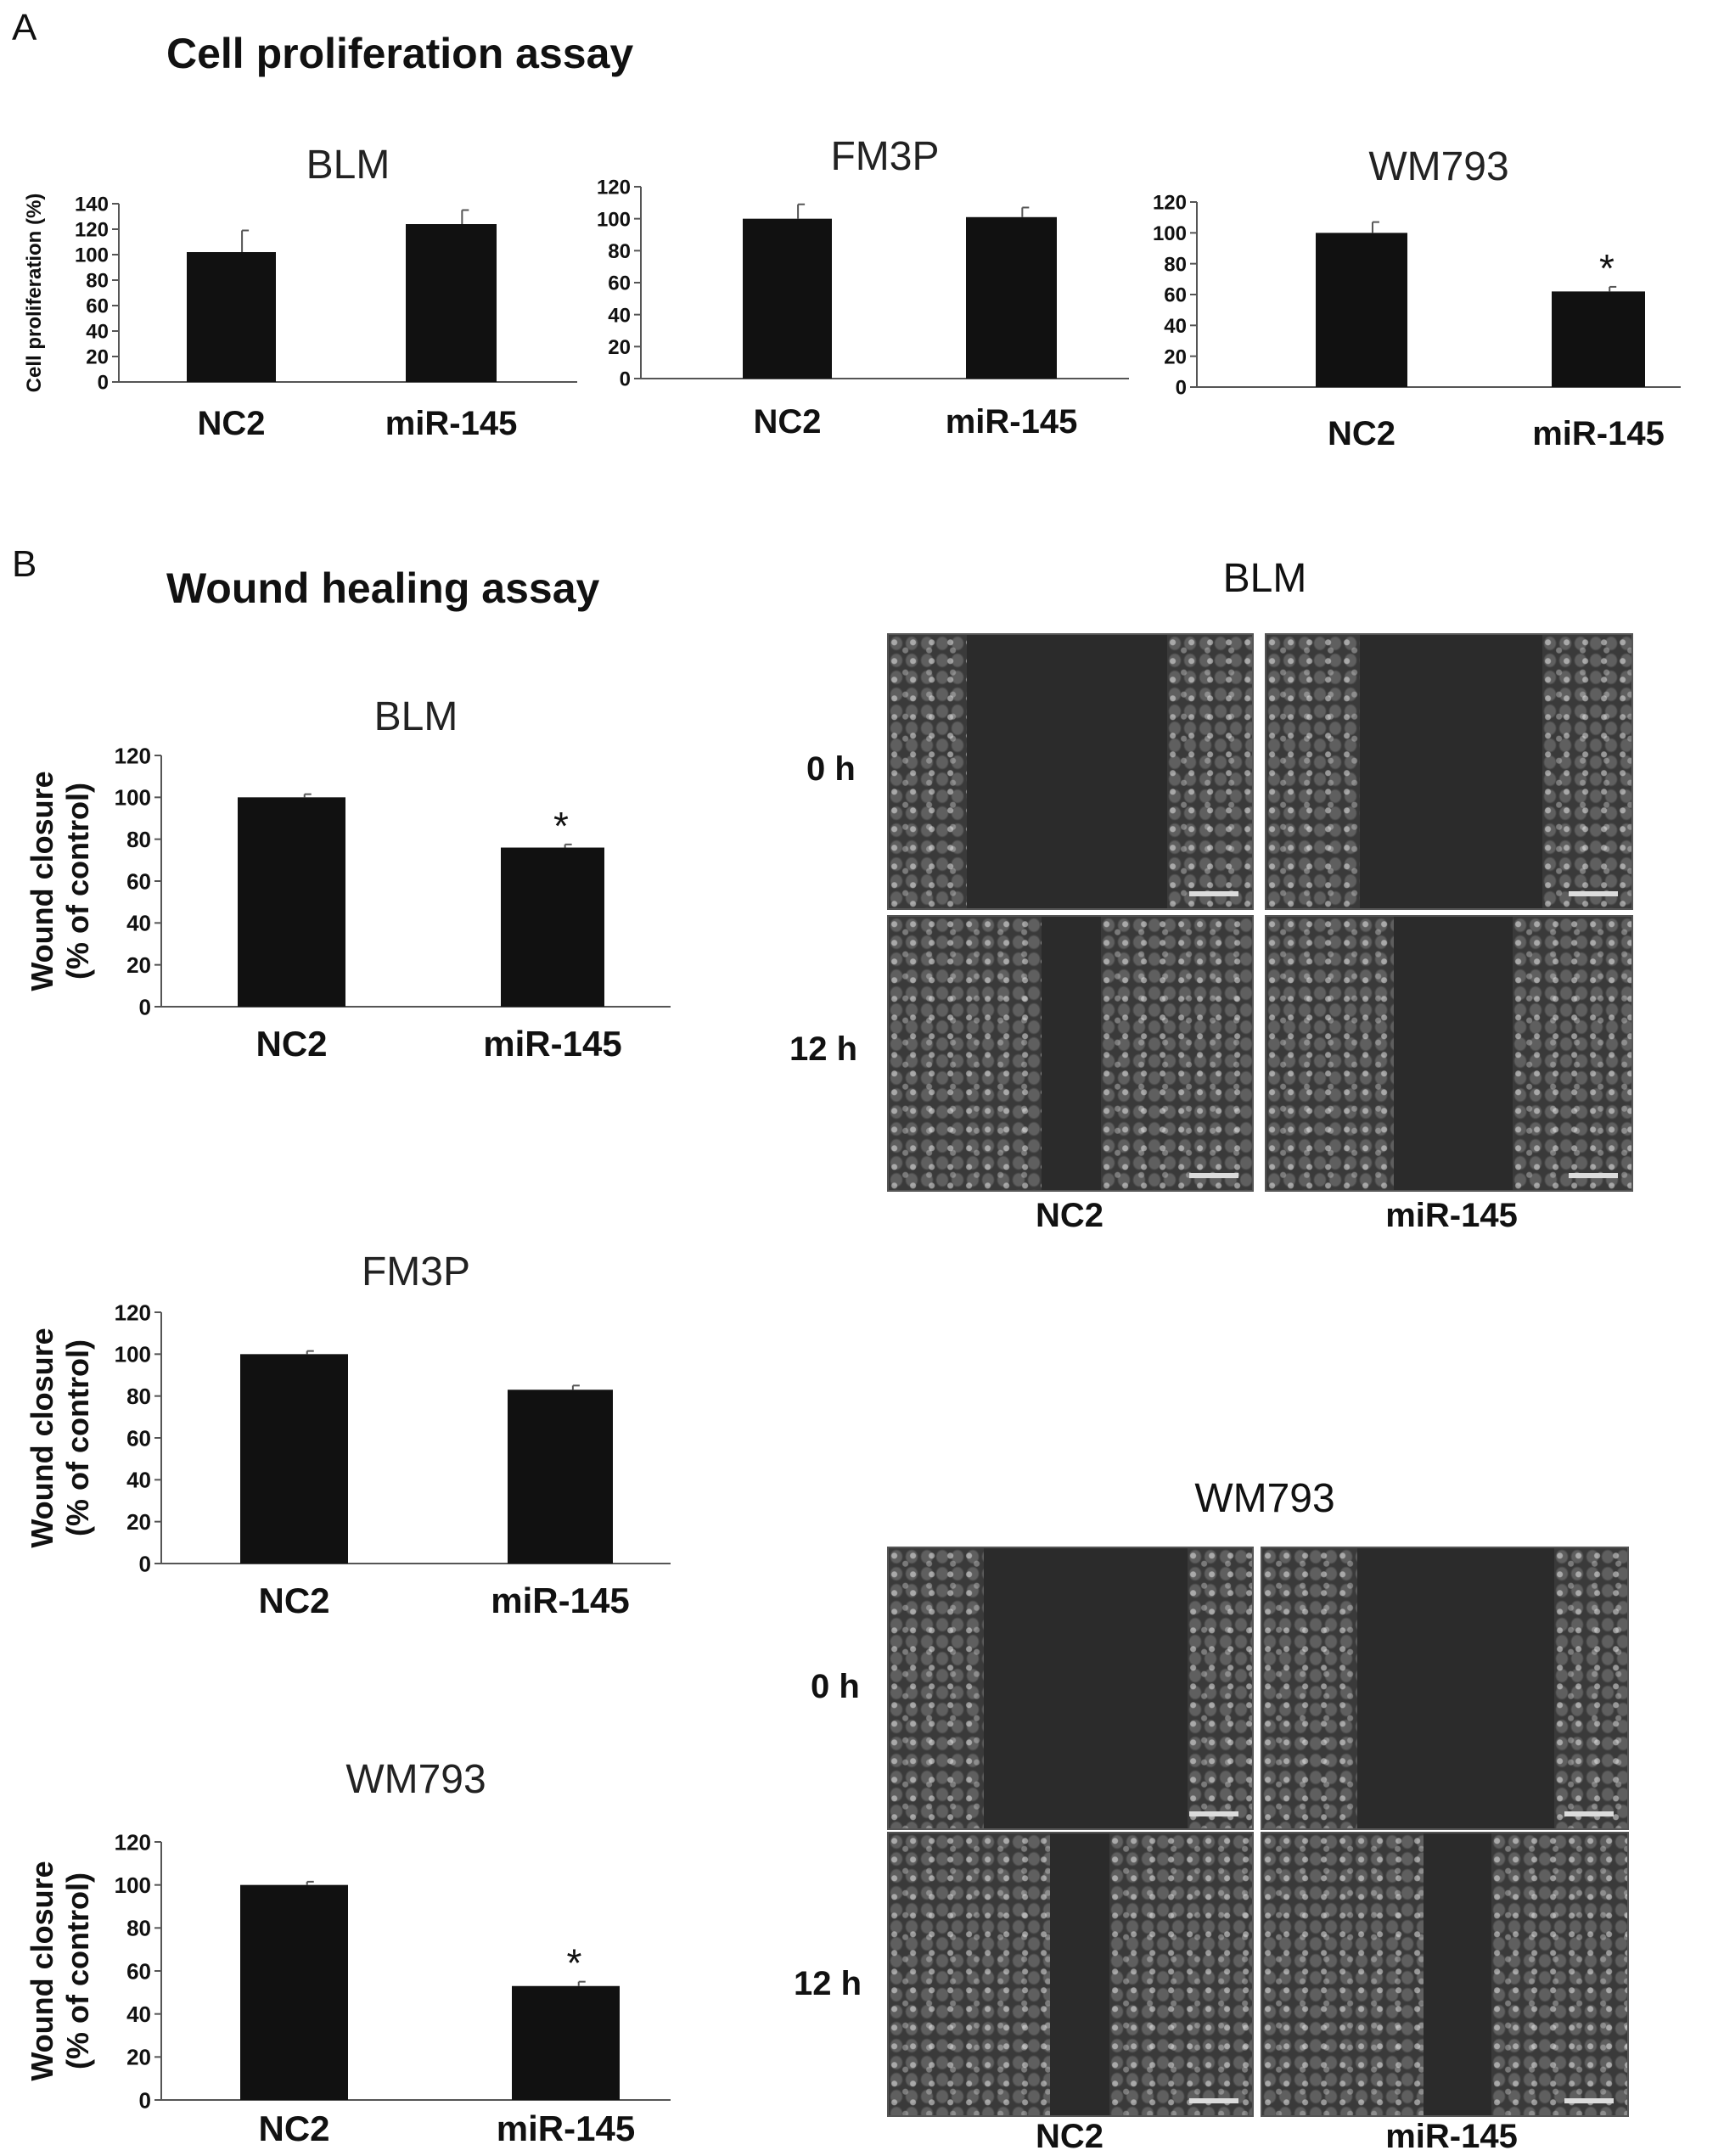 Image resolution: width=1724 pixels, height=2156 pixels. I want to click on panel-b-letter: B, so click(24, 564).